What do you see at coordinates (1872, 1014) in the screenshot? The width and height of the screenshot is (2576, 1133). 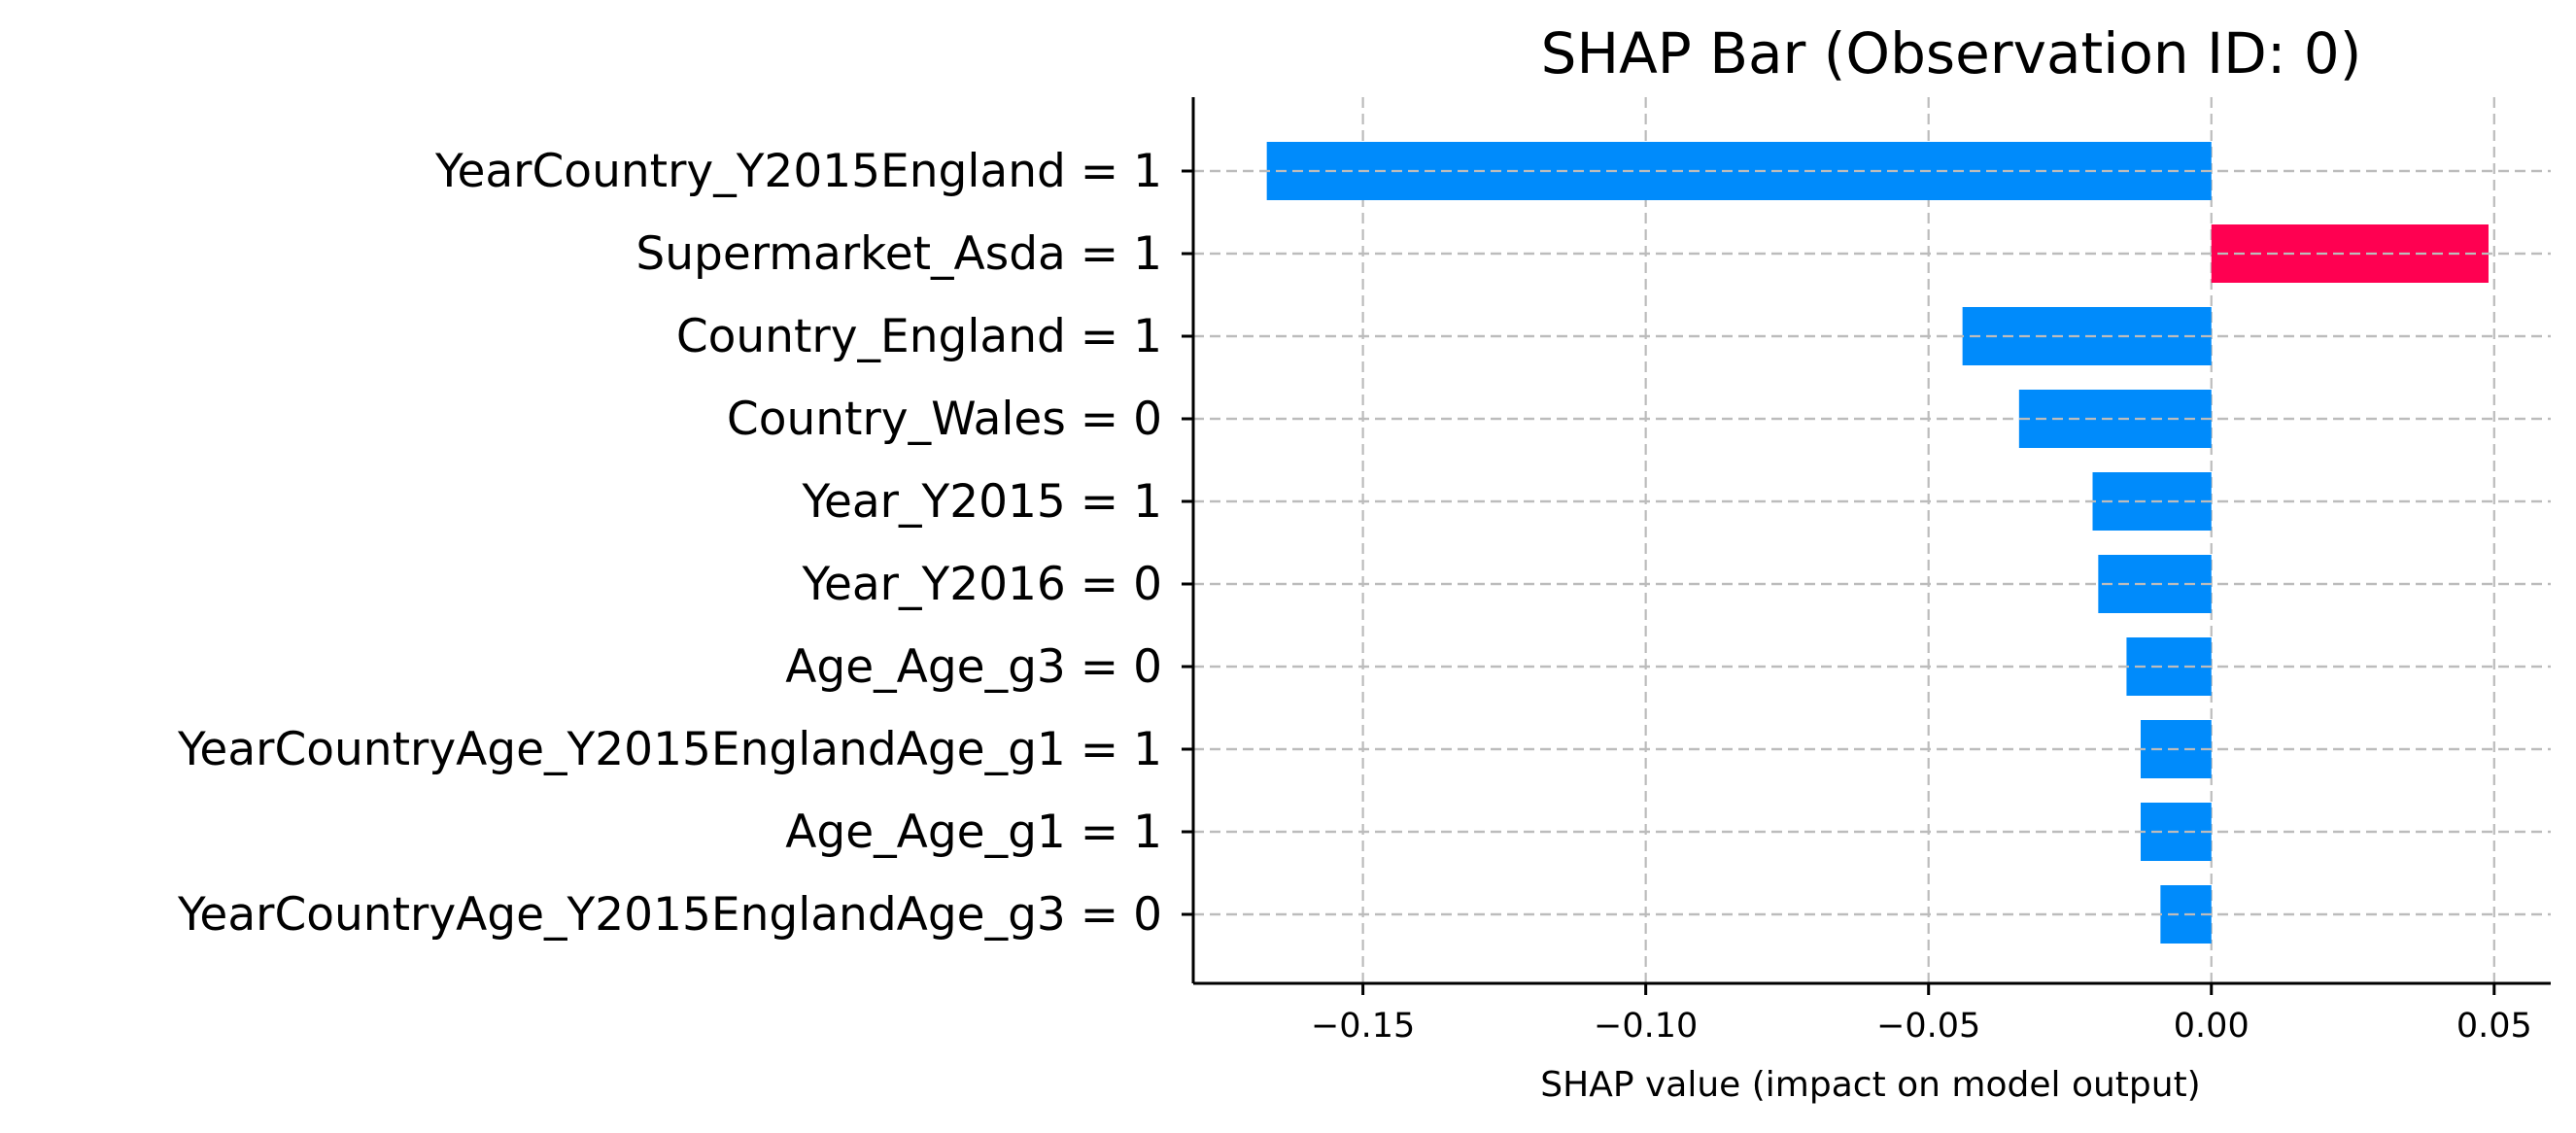 I see `x-axis: −0.15 −0.10 −0.05 0.00 0.05` at bounding box center [1872, 1014].